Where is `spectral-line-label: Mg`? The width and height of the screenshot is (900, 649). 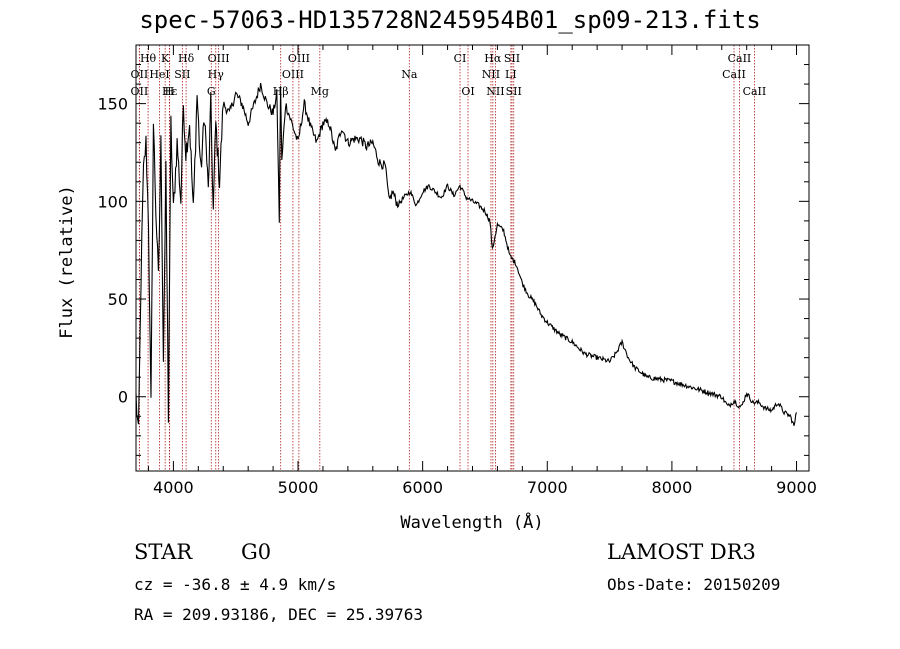
spectral-line-label: Mg is located at coordinates (320, 91).